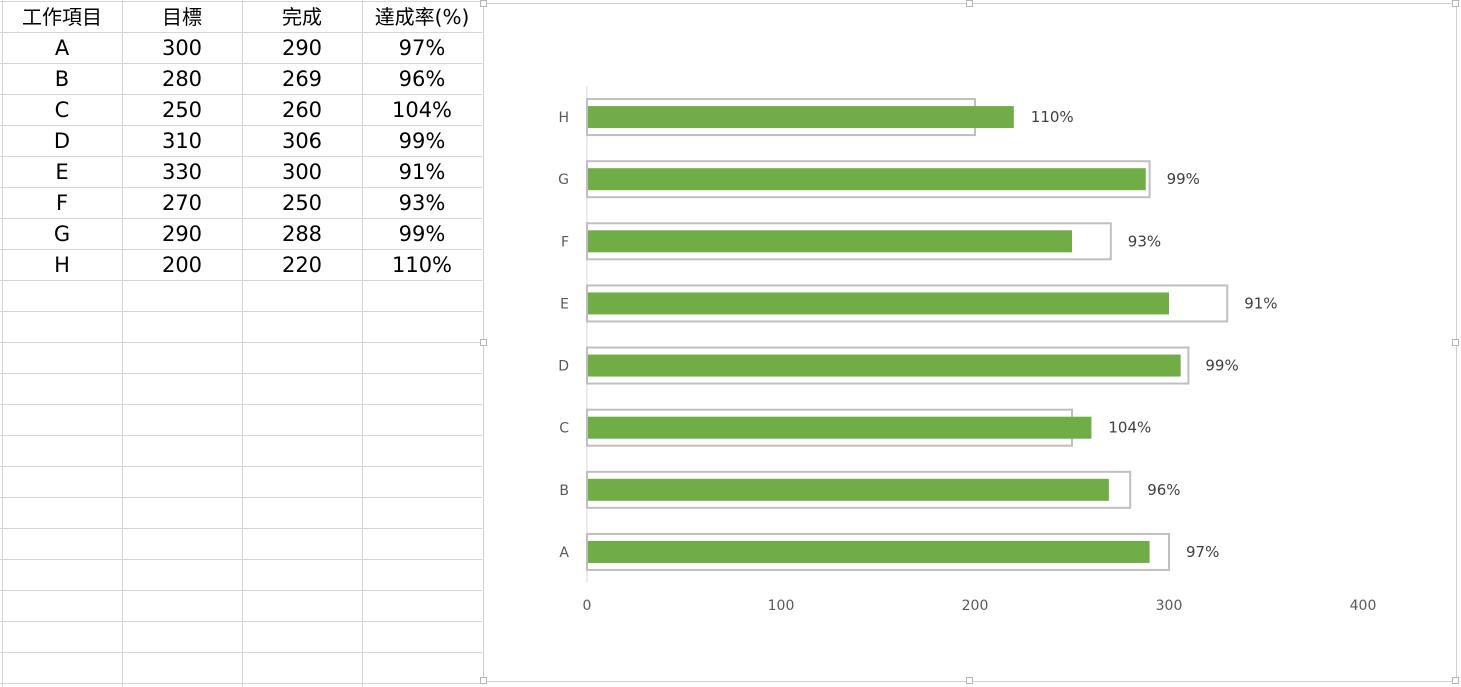 The image size is (1461, 687). Describe the element at coordinates (182, 203) in the screenshot. I see `table-cell: 270` at that location.